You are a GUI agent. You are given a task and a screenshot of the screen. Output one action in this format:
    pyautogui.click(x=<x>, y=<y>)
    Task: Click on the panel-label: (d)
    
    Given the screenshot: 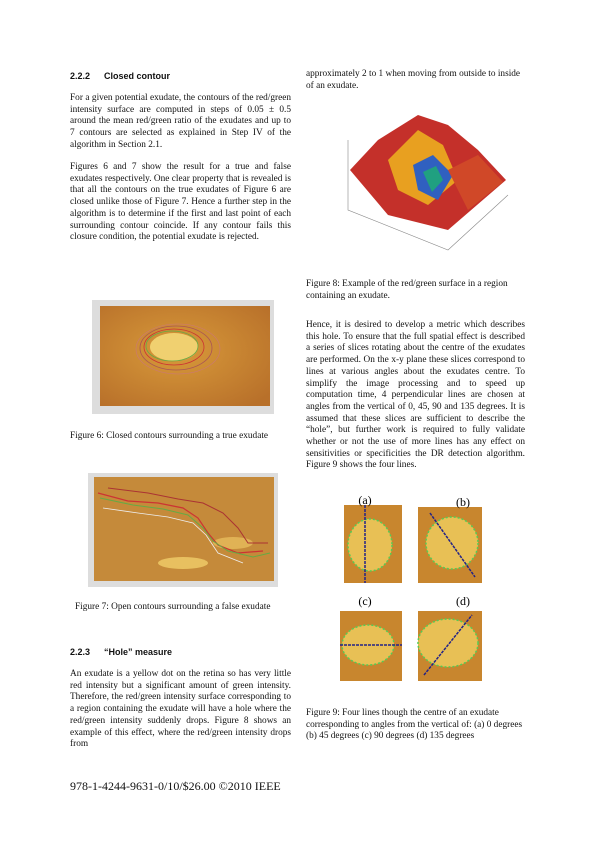 What is the action you would take?
    pyautogui.click(x=463, y=601)
    